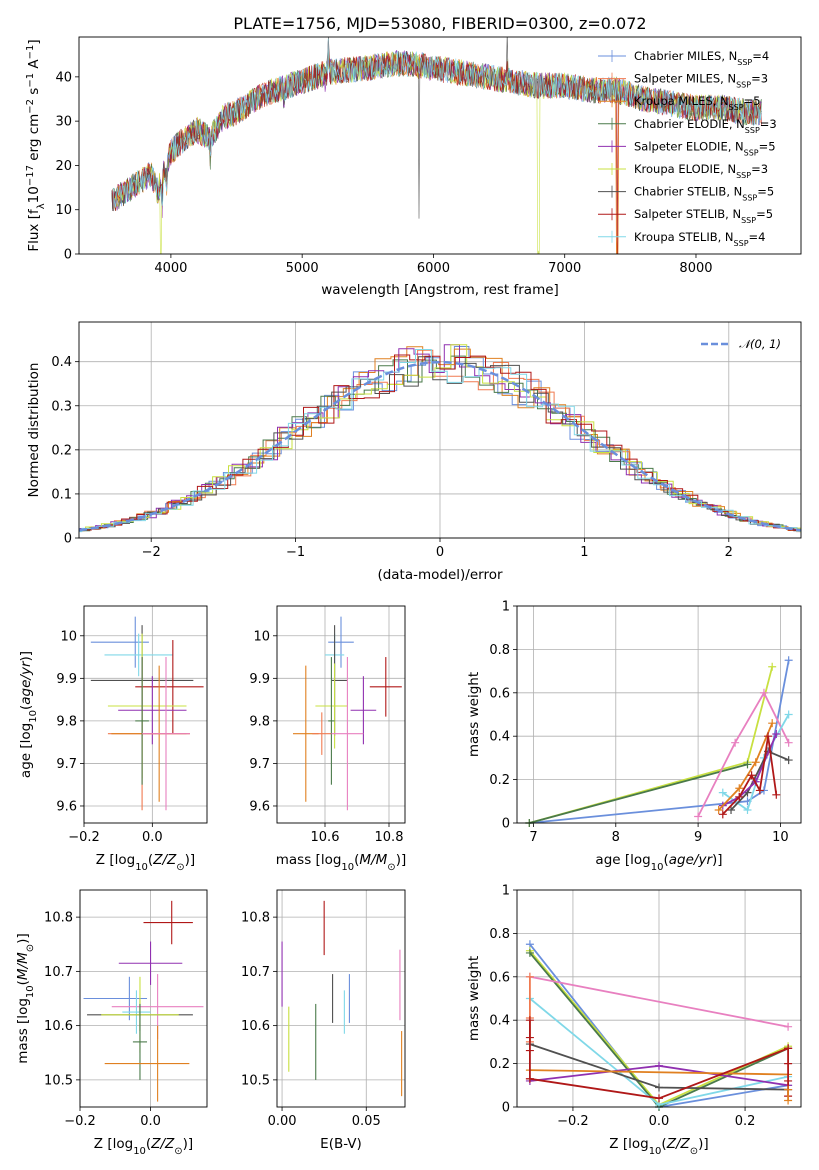 This screenshot has height=1170, width=819. What do you see at coordinates (440, 446) in the screenshot?
I see `normal-curve` at bounding box center [440, 446].